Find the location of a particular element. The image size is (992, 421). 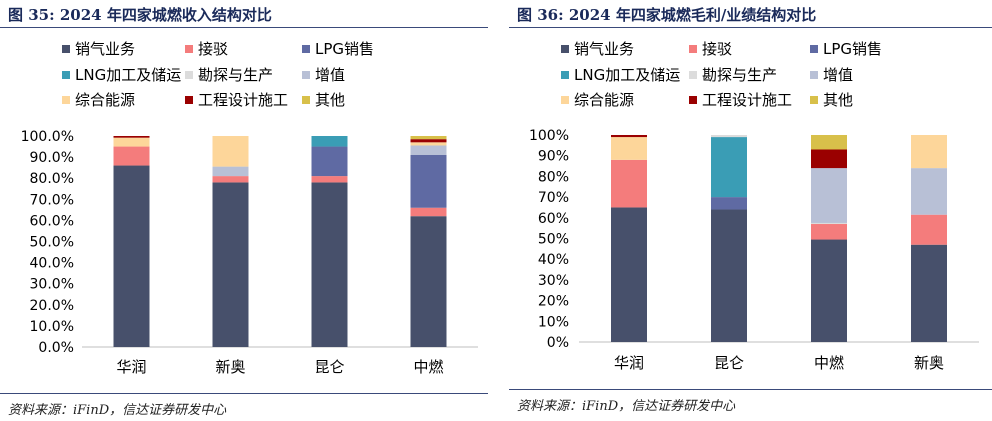

y-tick-label: 80.0% is located at coordinates (52, 179).